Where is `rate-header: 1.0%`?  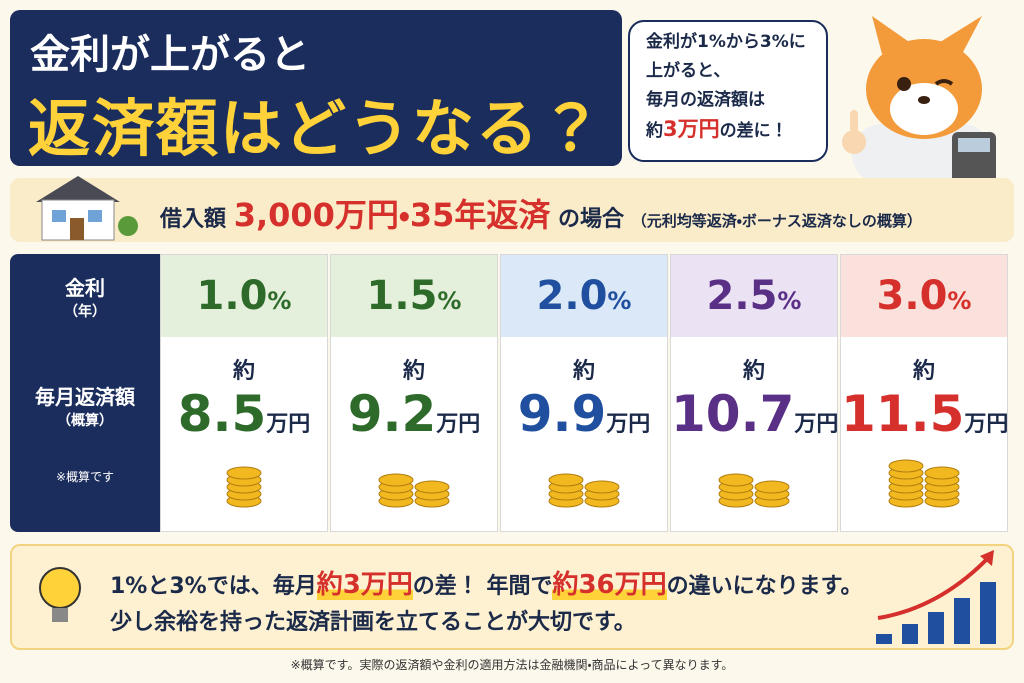 rate-header: 1.0% is located at coordinates (244, 296).